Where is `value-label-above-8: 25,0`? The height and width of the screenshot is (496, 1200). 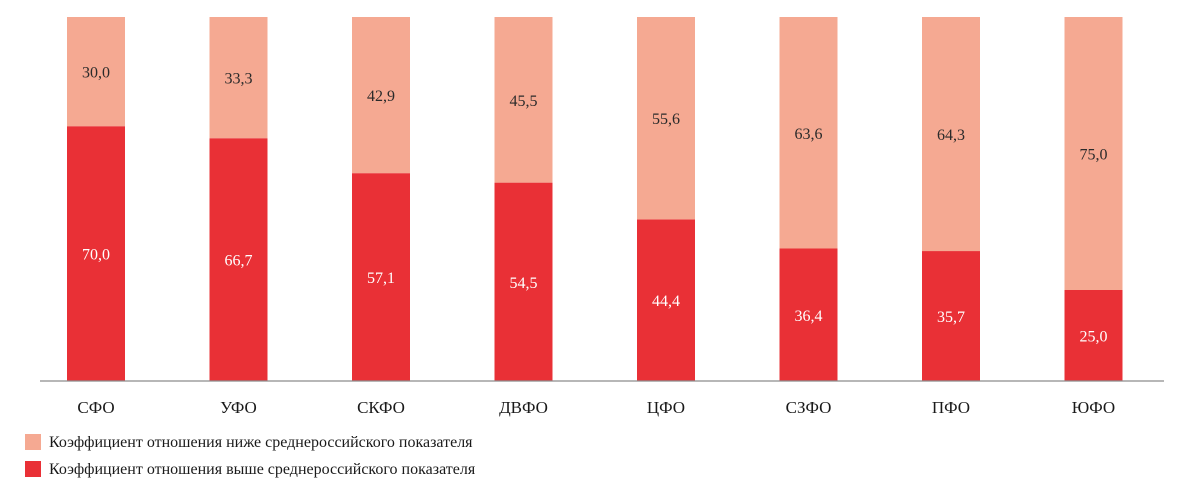
value-label-above-8: 25,0 is located at coordinates (1094, 337).